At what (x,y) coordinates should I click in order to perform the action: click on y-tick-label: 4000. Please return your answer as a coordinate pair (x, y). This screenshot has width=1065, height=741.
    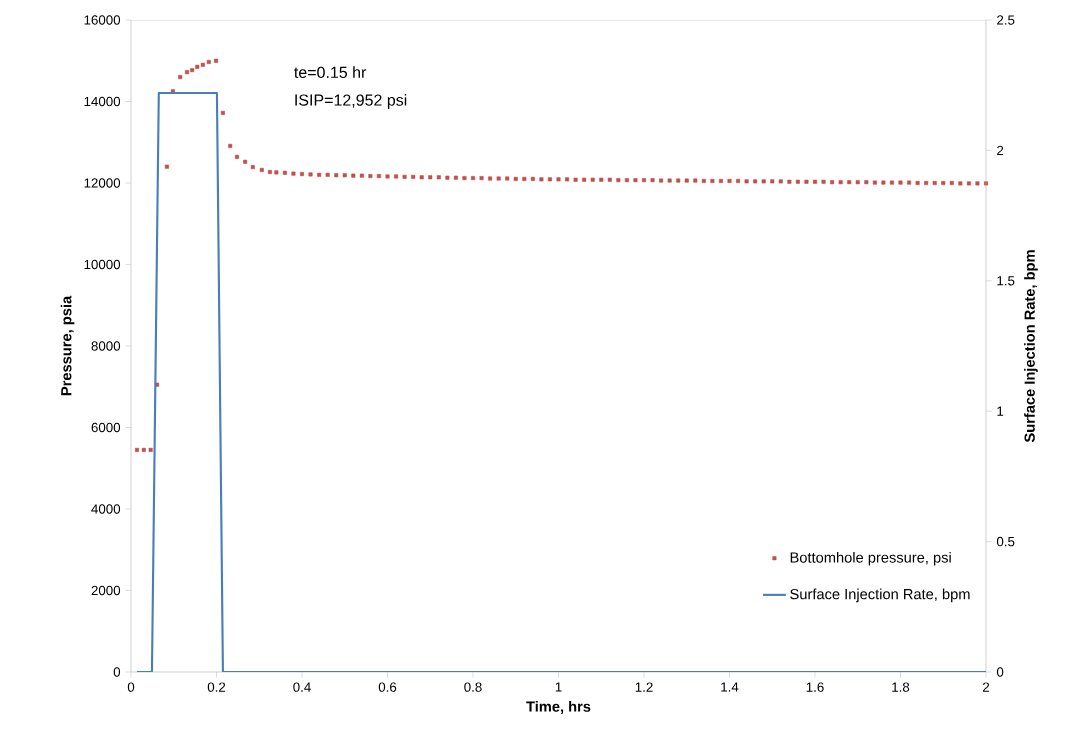
    Looking at the image, I should click on (106, 509).